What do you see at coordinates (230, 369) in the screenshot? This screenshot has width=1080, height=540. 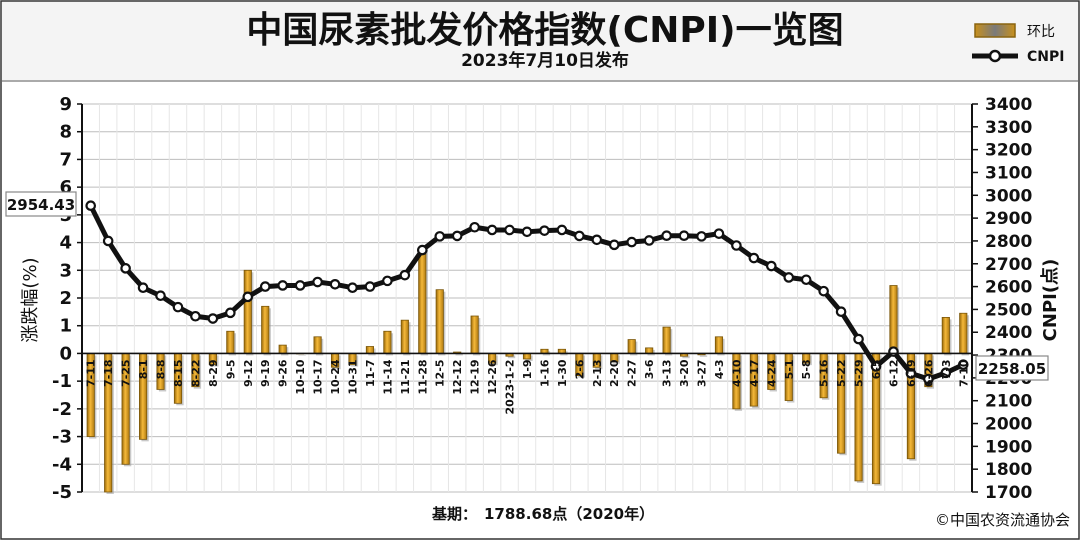 I see `x-tick-label-9-5: 9-5` at bounding box center [230, 369].